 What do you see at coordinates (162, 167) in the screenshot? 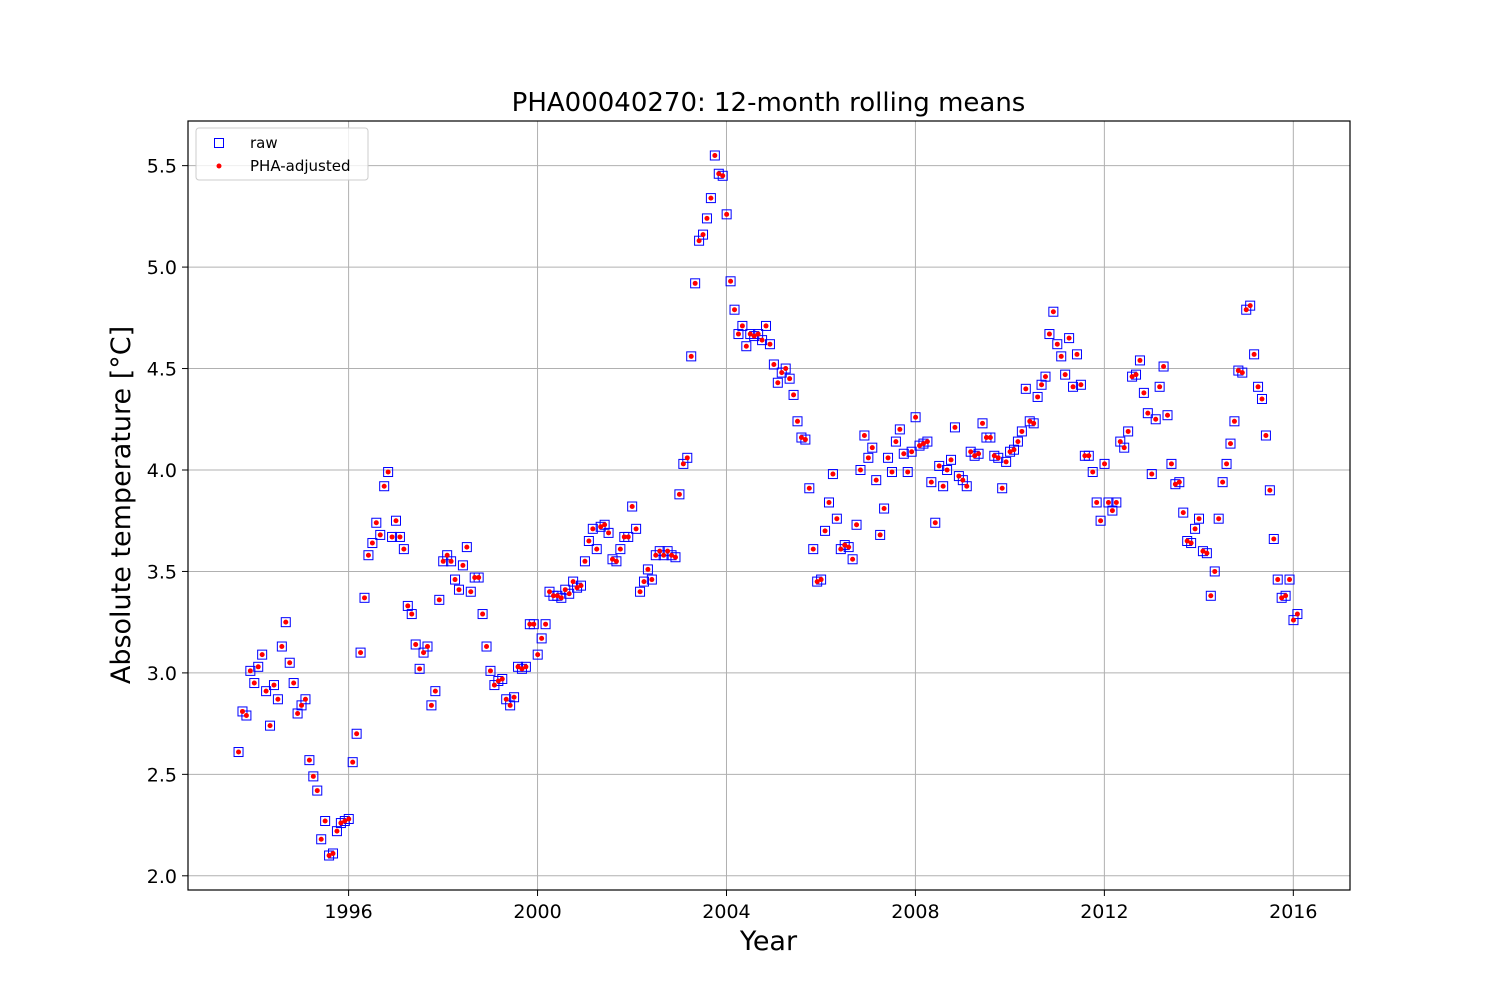
I see `y-tick-label: 5.5` at bounding box center [162, 167].